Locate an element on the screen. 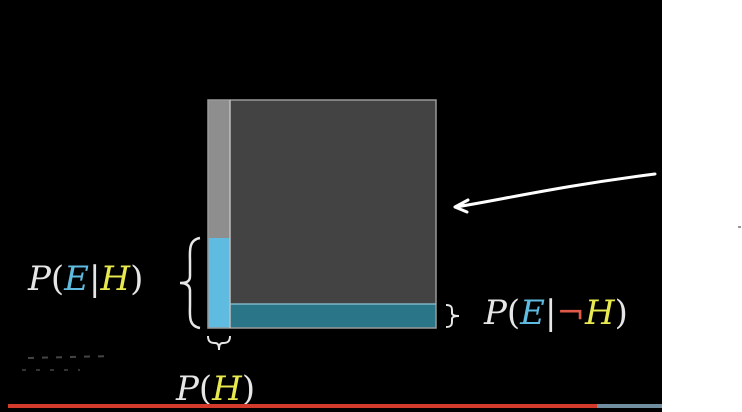 This screenshot has width=742, height=412. label-p-e-given-not-h: P(E|¬H) is located at coordinates (556, 313).